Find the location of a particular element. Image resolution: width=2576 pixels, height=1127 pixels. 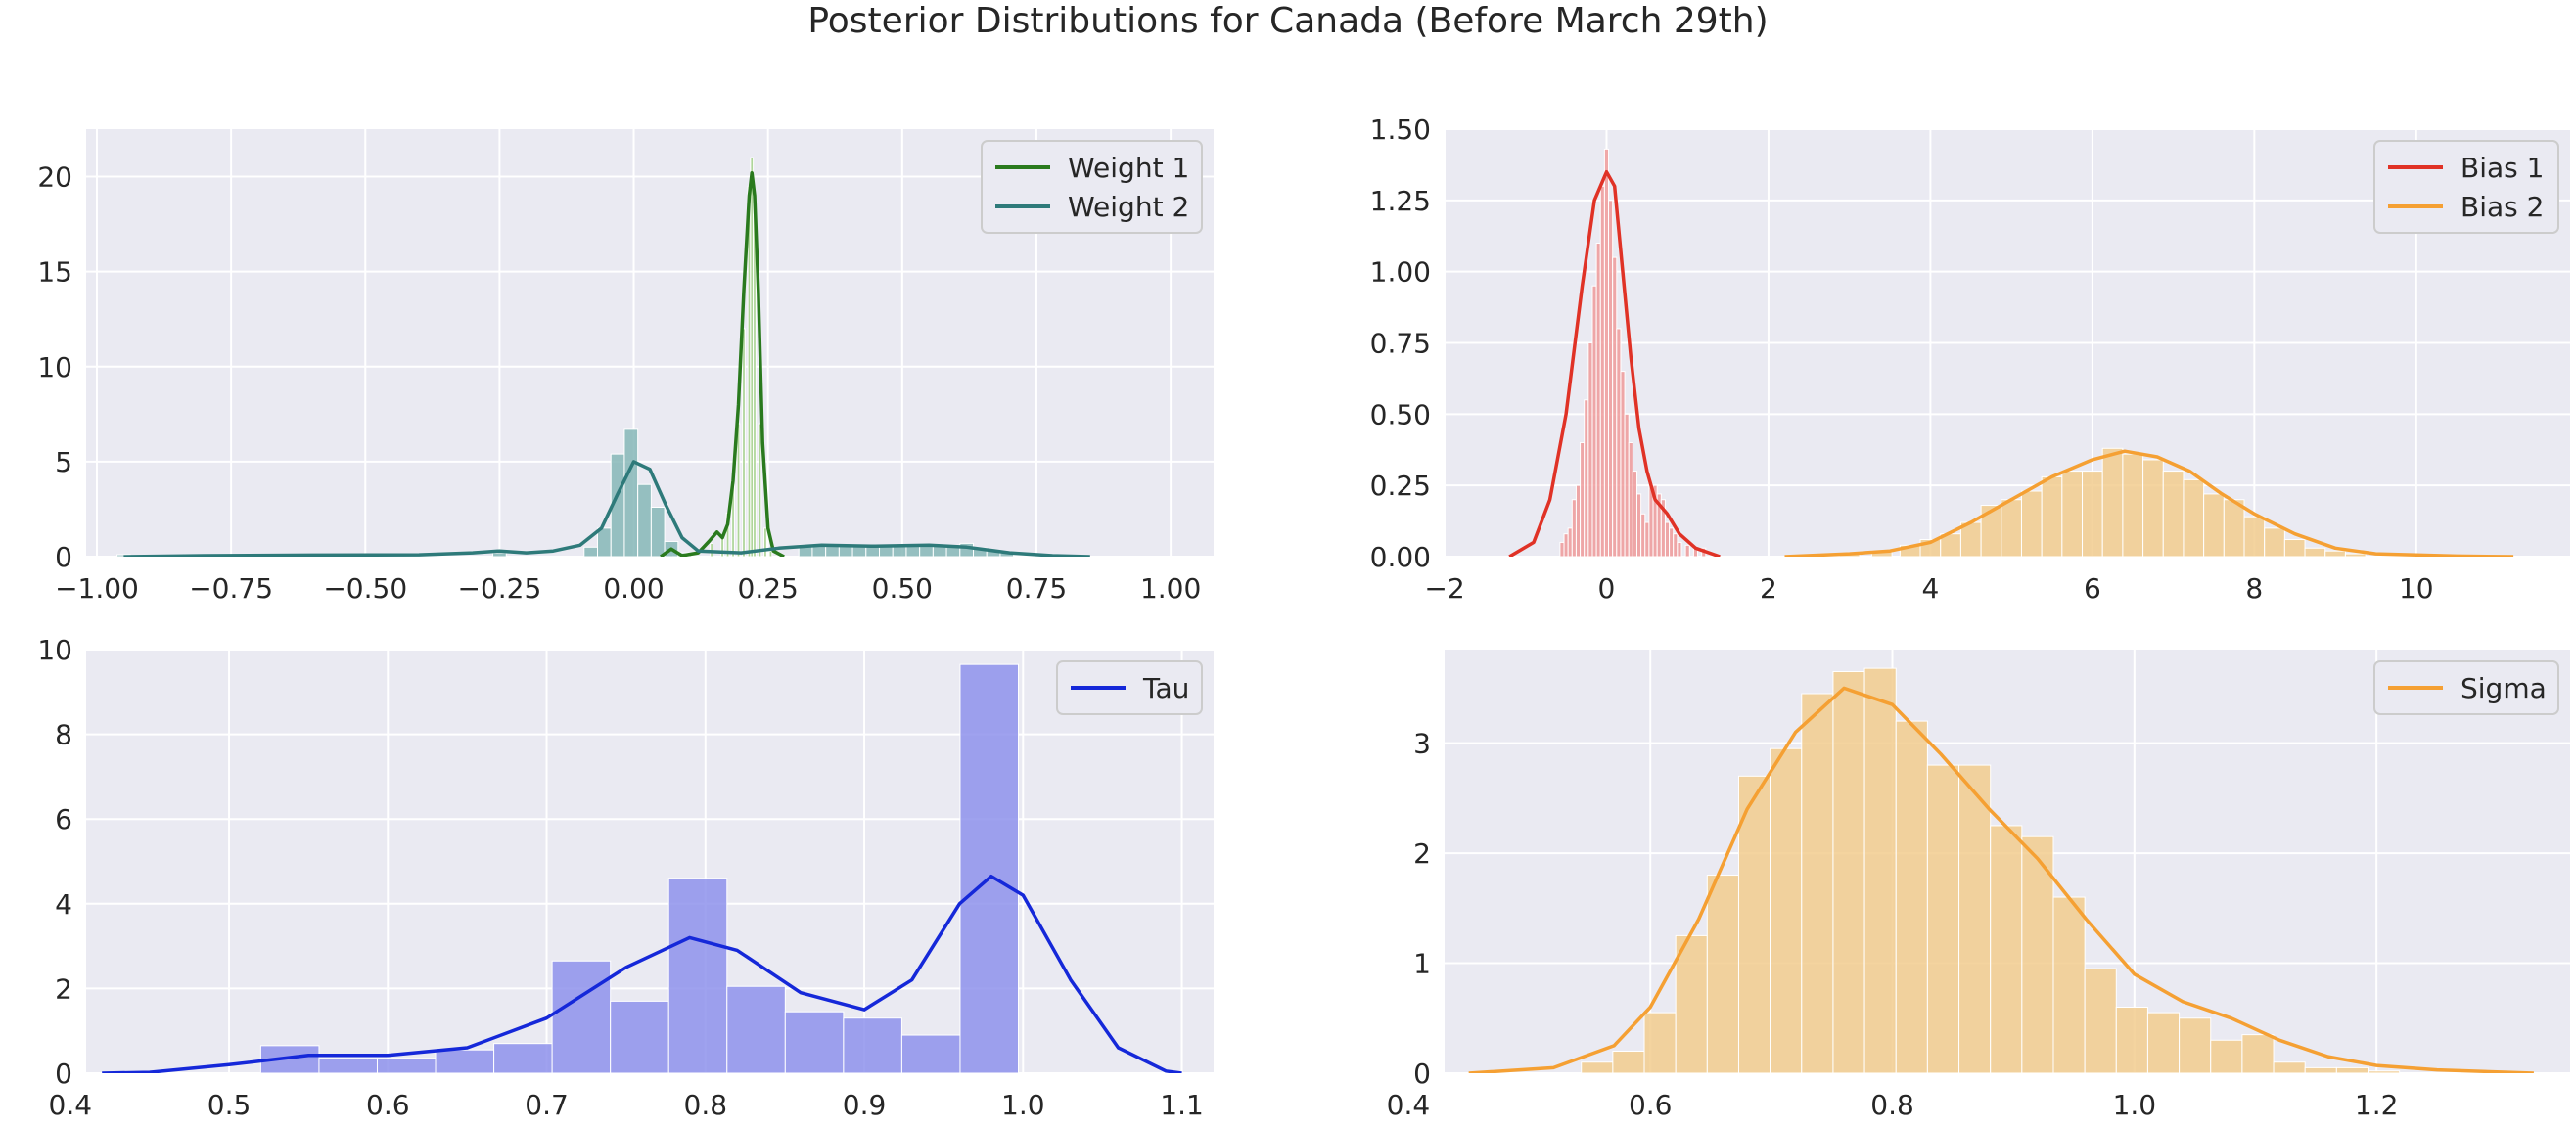

tau-kde-line is located at coordinates (642, 973).